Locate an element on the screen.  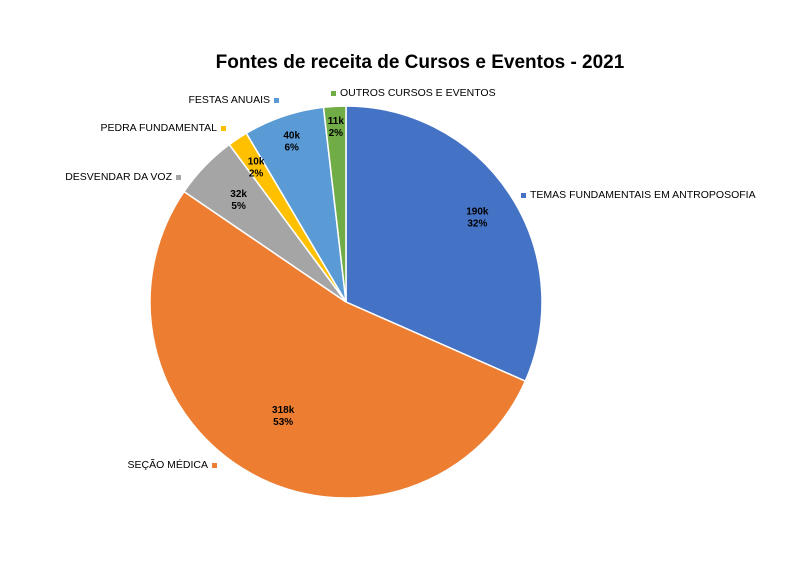
slice-percent-label-1: 53% is located at coordinates (283, 422).